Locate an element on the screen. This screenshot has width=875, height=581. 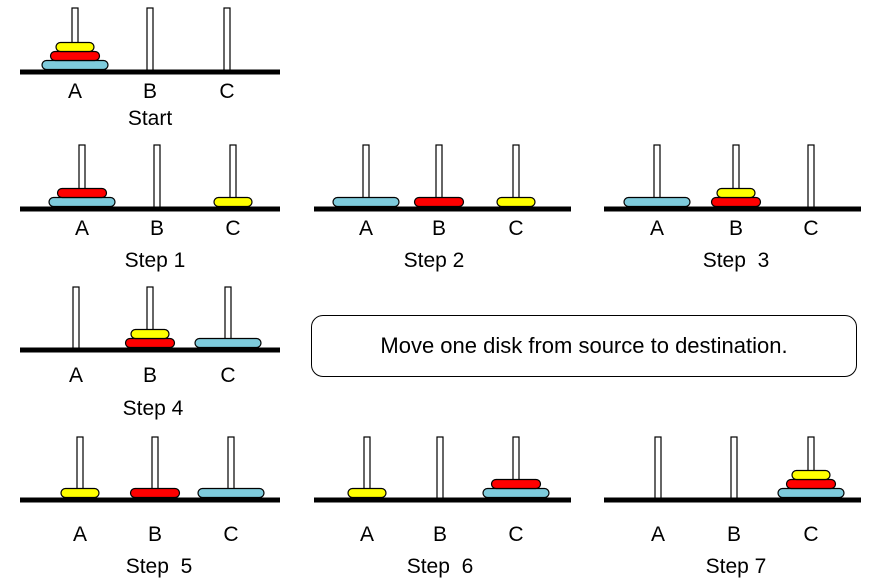
panel-title: Step 4 is located at coordinates (153, 408).